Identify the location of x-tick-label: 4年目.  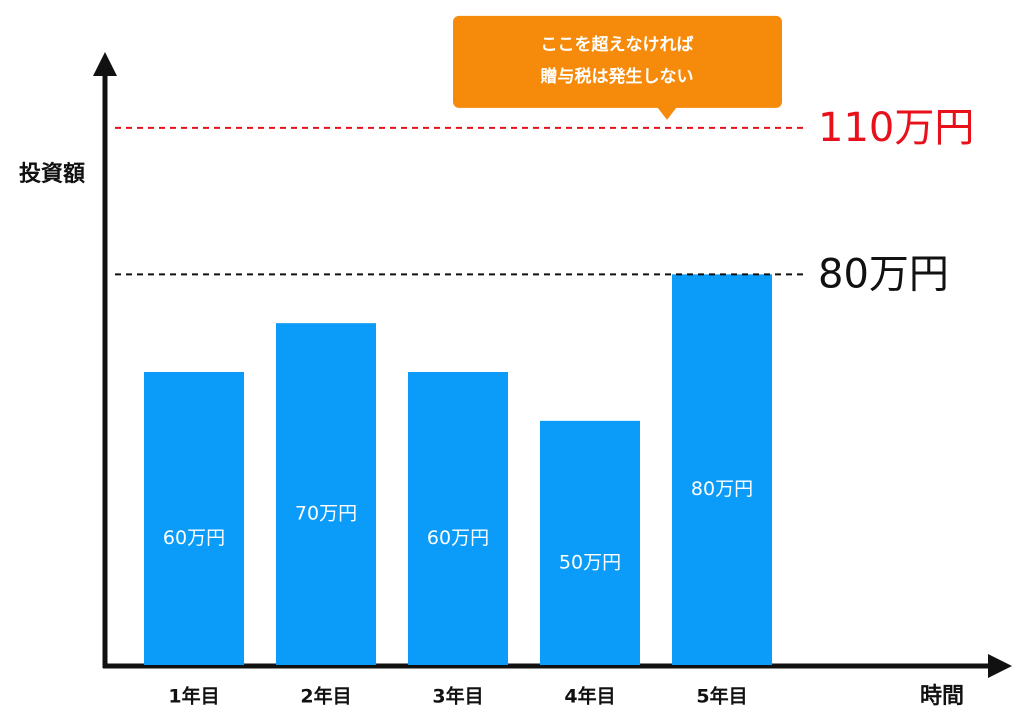
(589, 696).